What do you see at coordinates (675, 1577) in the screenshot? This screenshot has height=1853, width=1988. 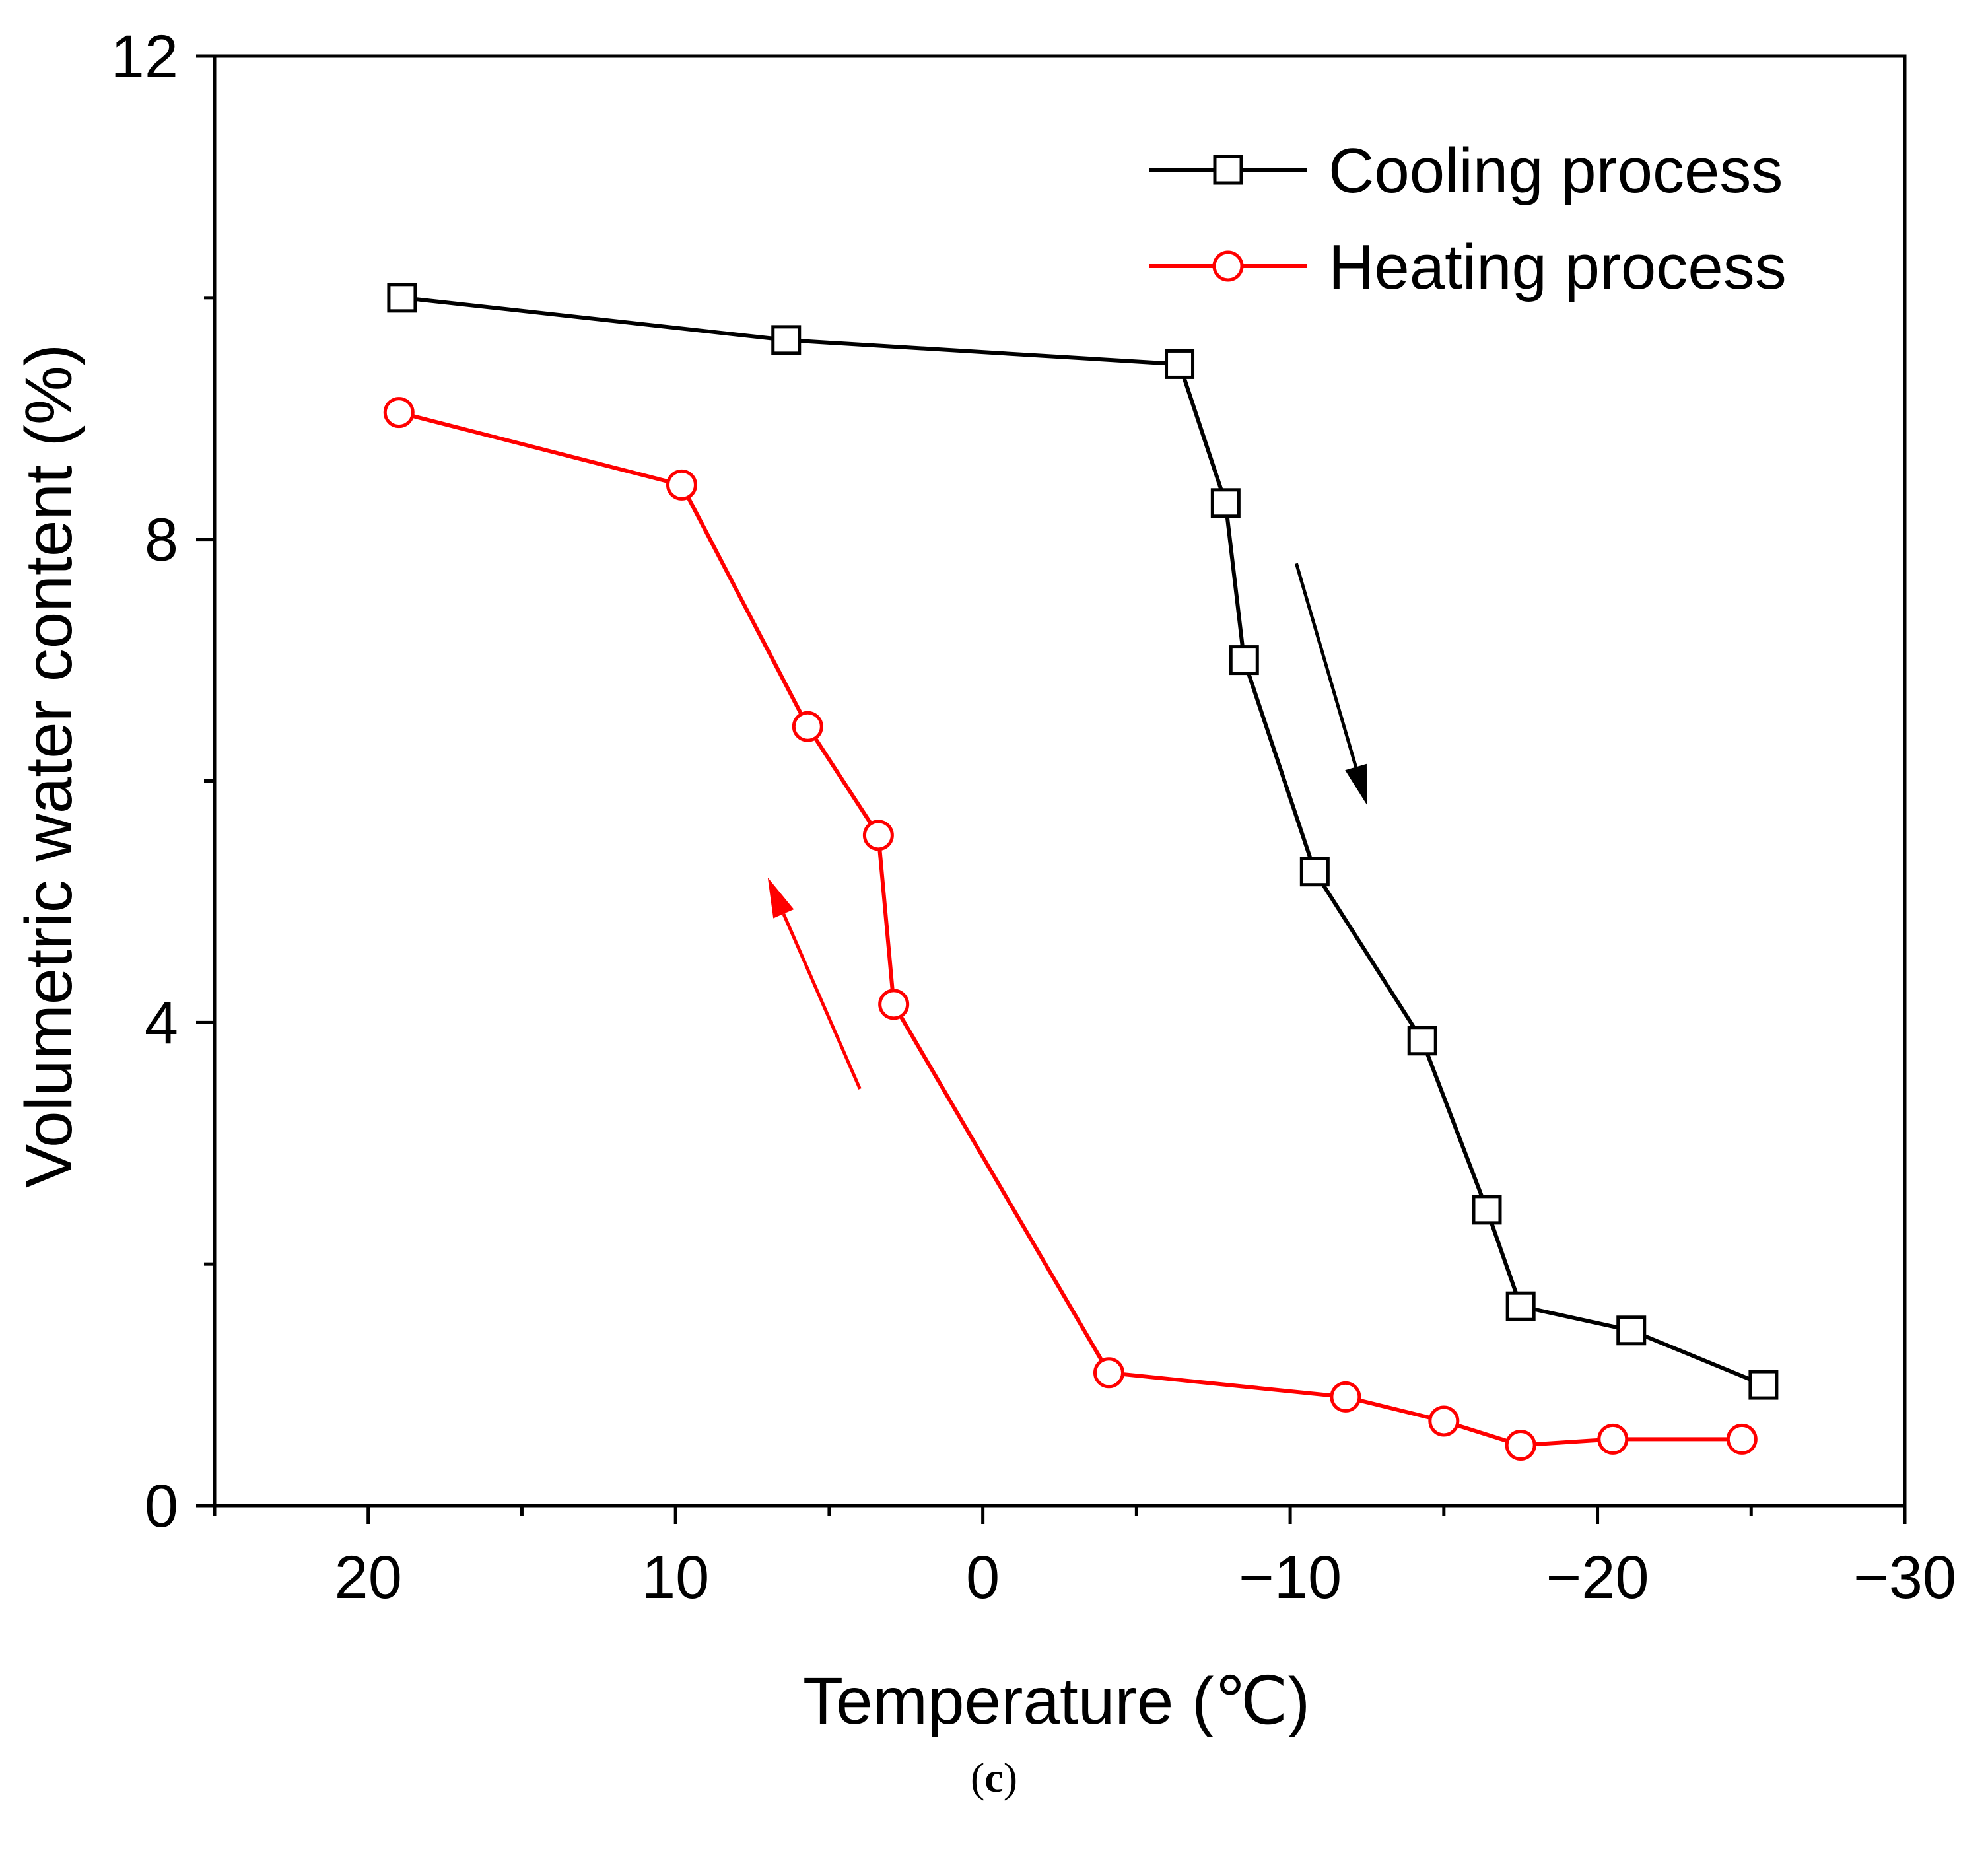 I see `x-tick-label: 10` at bounding box center [675, 1577].